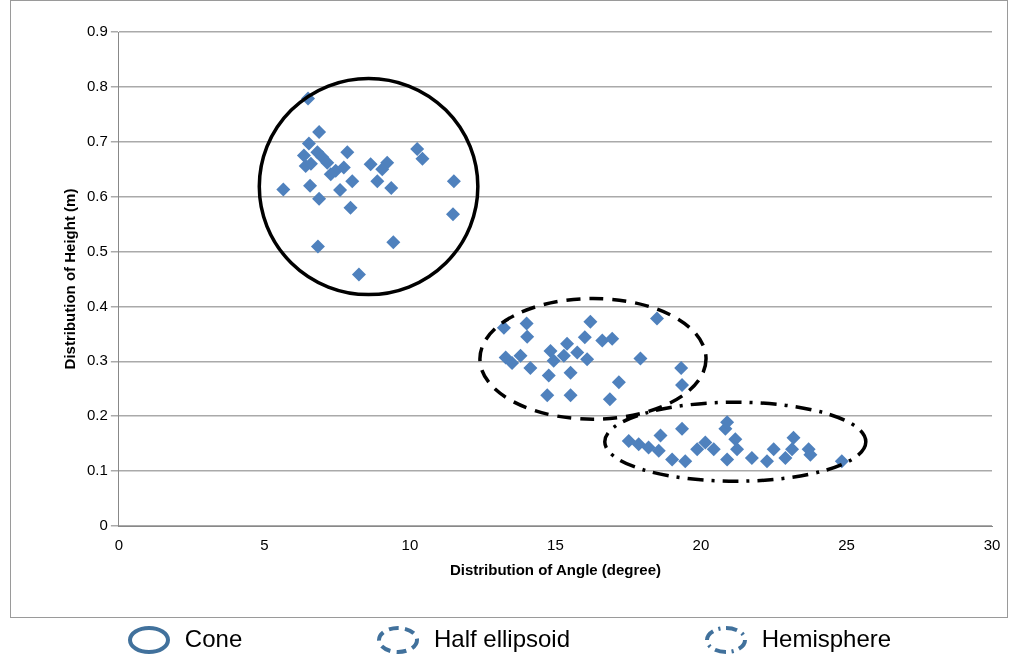 Image resolution: width=1018 pixels, height=665 pixels. What do you see at coordinates (97, 470) in the screenshot?
I see `y-tick-label: 0.1` at bounding box center [97, 470].